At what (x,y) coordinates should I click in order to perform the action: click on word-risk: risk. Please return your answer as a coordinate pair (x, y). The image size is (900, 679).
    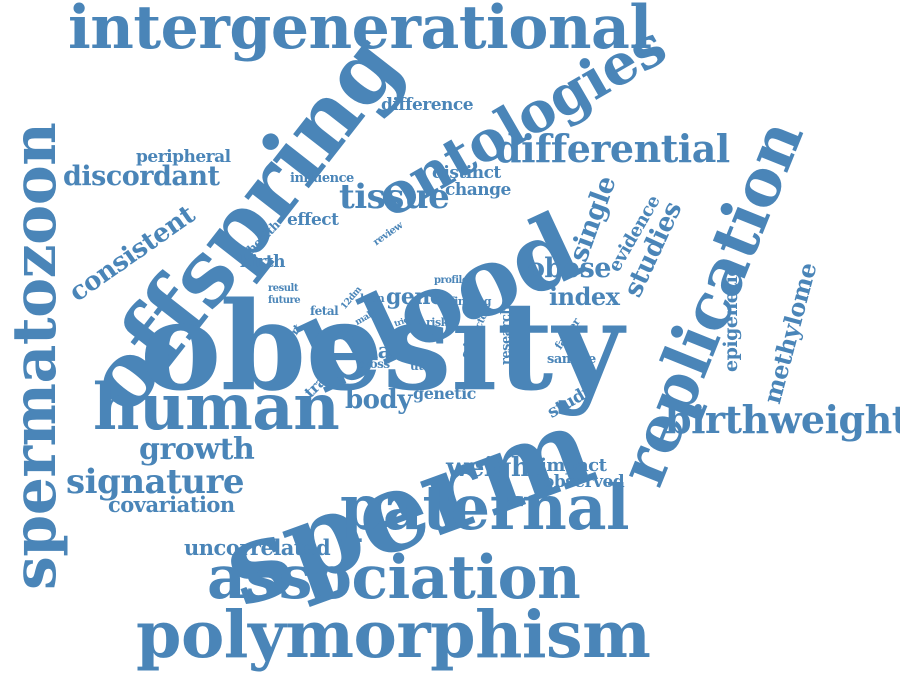
    Looking at the image, I should click on (437, 322).